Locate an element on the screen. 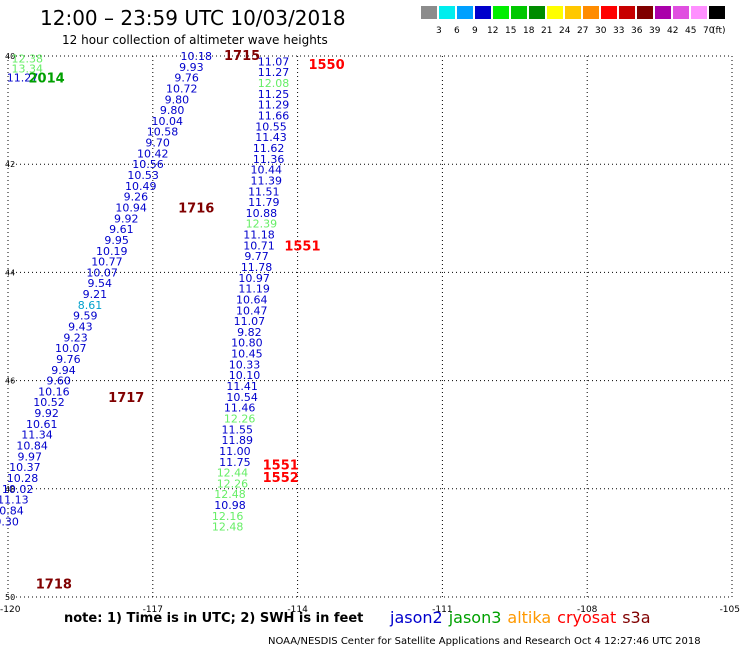 The height and width of the screenshot is (650, 740). wave-height-value: 9.21 is located at coordinates (95, 294).